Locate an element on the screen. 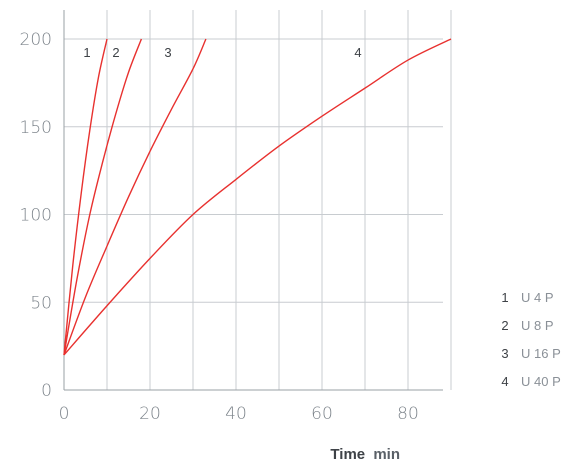 The image size is (571, 470). y-tick-label: 150 is located at coordinates (36, 128).